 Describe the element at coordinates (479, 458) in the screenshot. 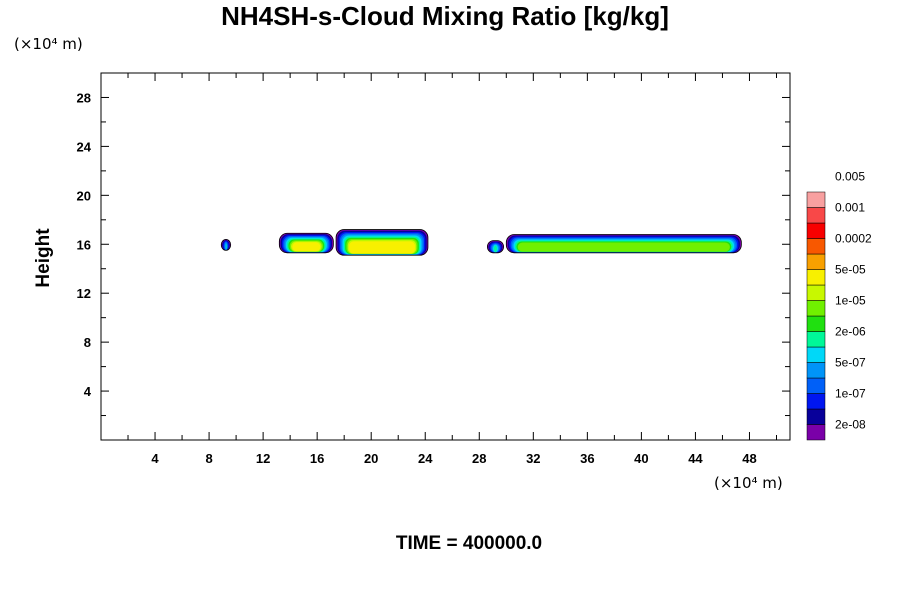

I see `x-tick-label: 28` at that location.